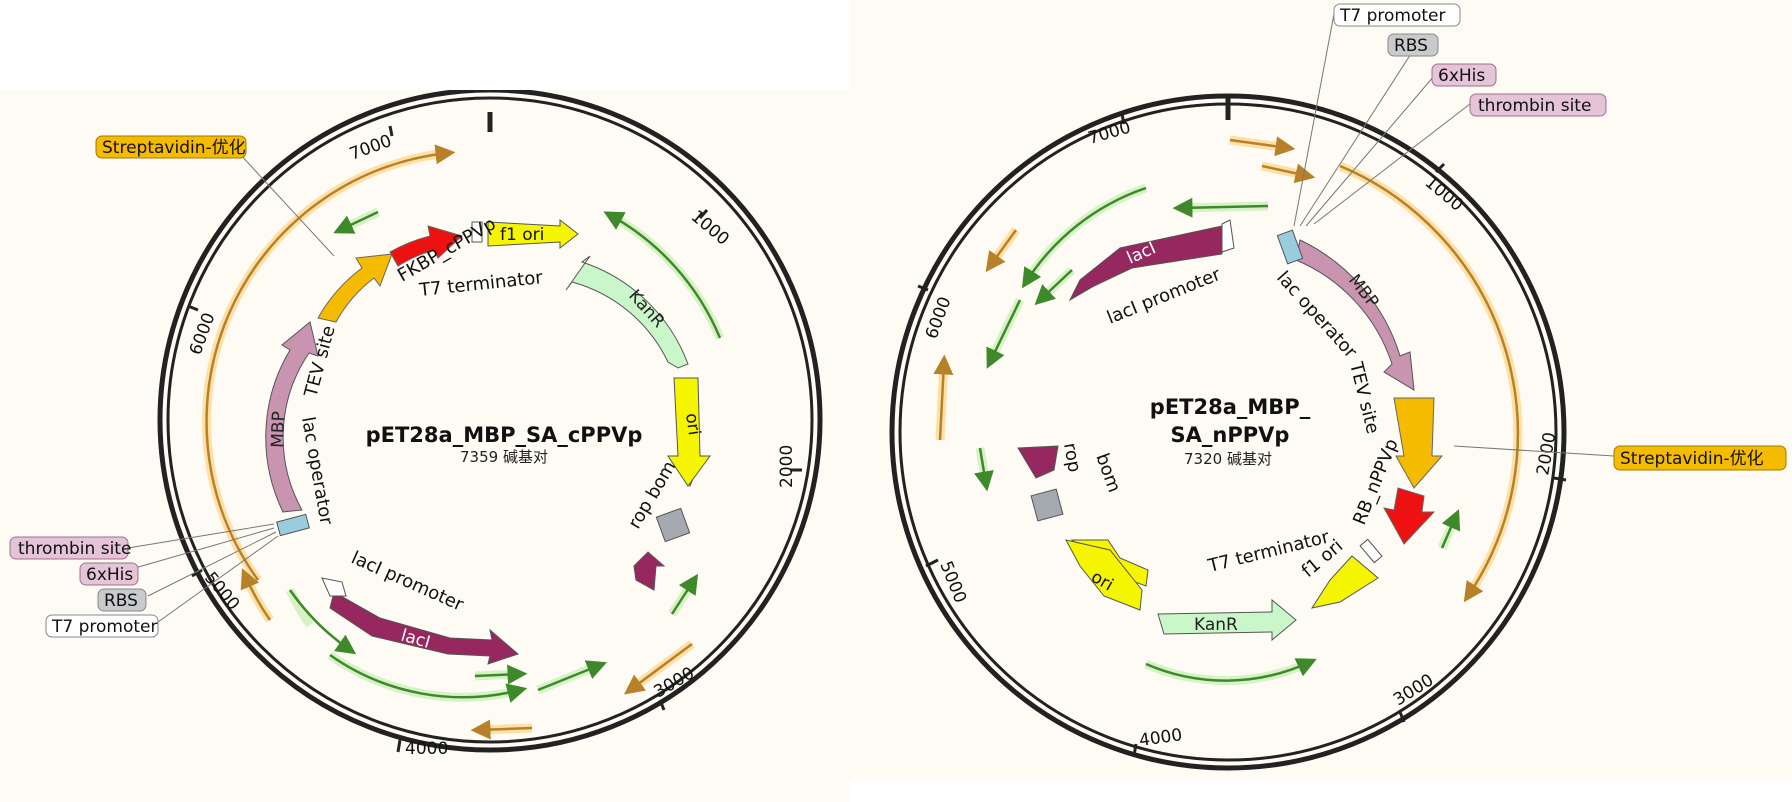 The height and width of the screenshot is (802, 1792). Describe the element at coordinates (1230, 407) in the screenshot. I see `map-title-line1: pET28a_MBP_` at that location.